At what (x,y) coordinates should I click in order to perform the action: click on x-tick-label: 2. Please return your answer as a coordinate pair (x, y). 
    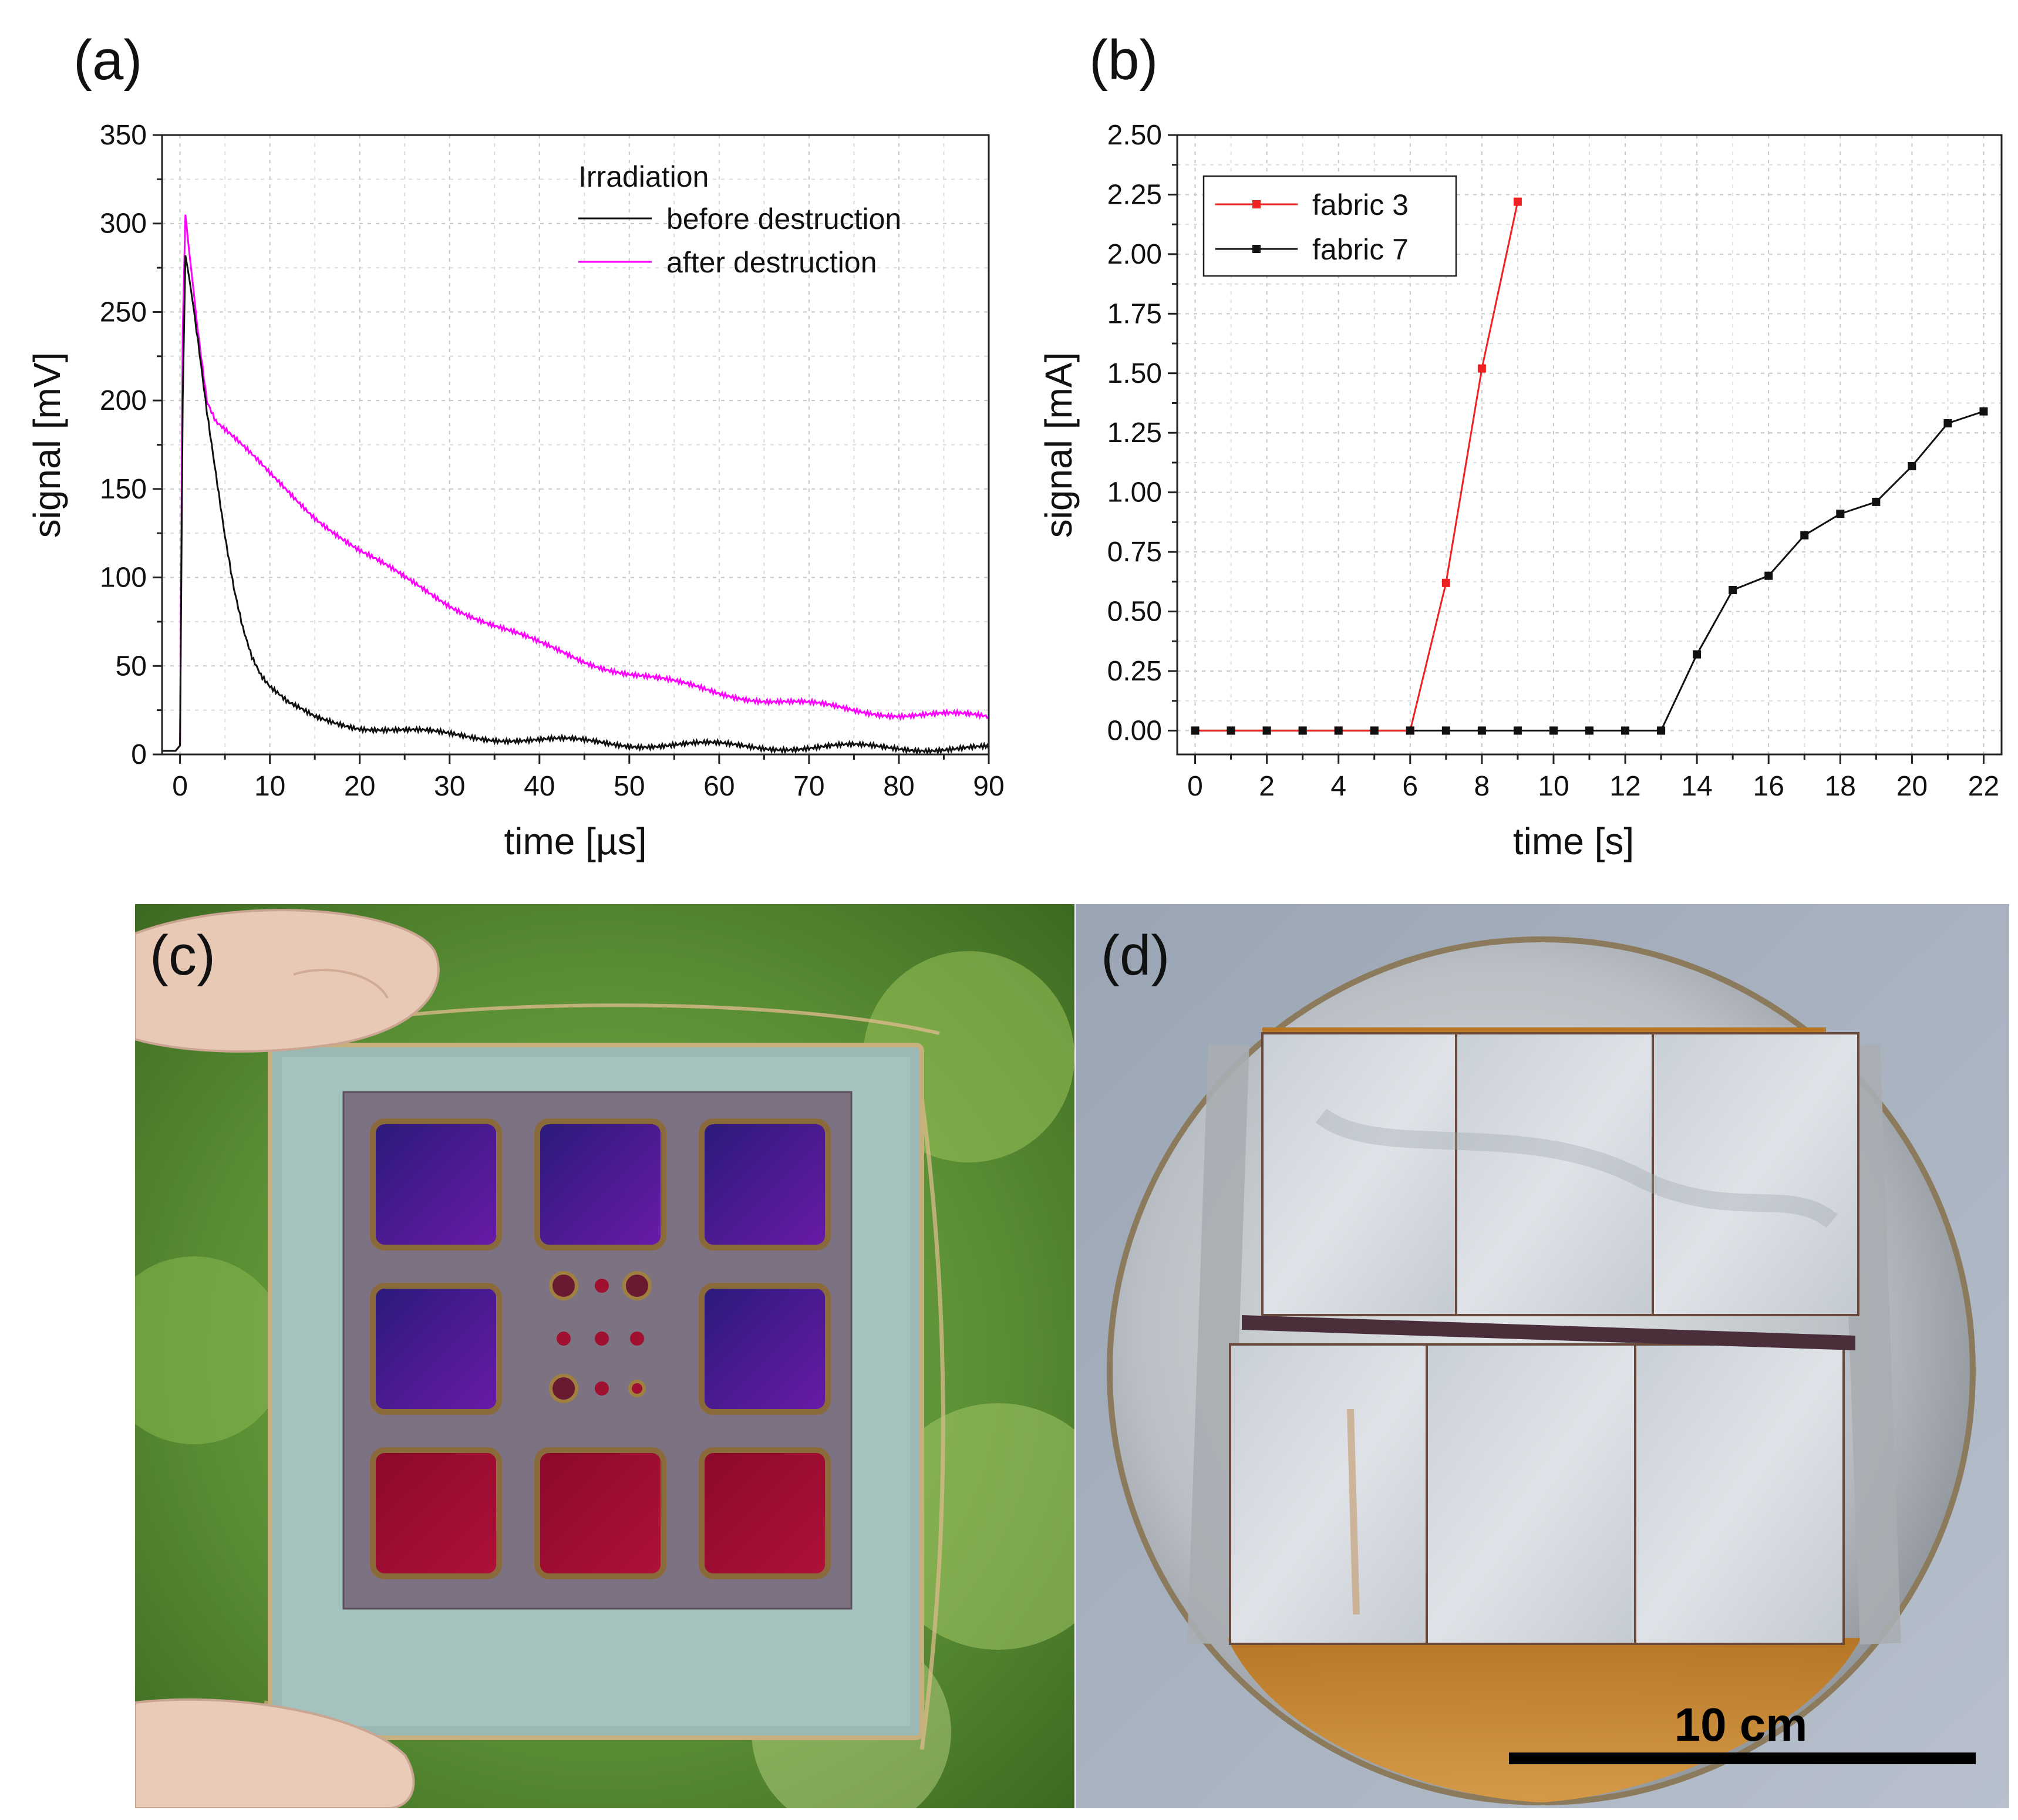
    Looking at the image, I should click on (1267, 786).